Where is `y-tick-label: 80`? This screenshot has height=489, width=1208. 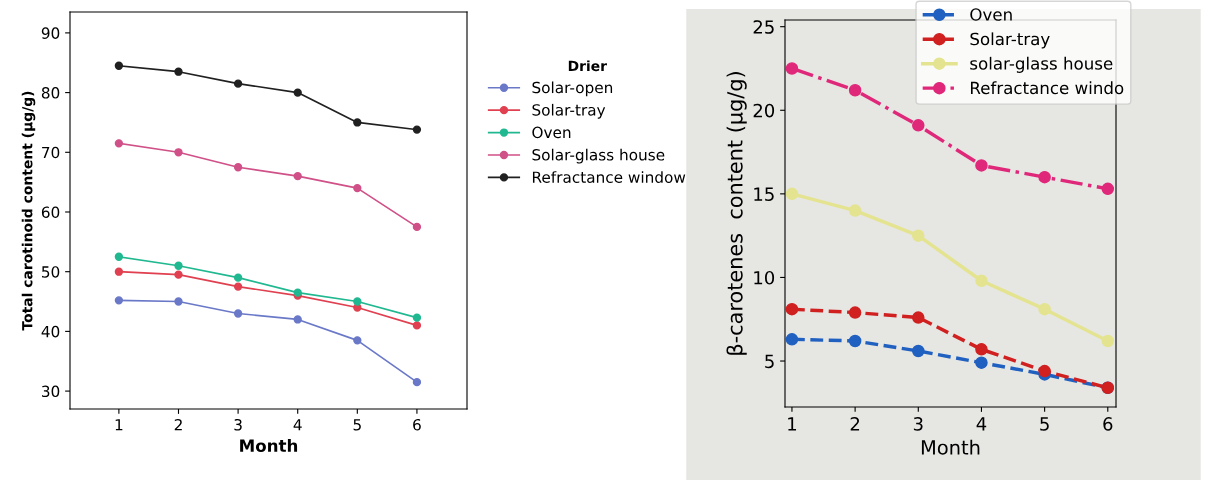
y-tick-label: 80 is located at coordinates (50, 93).